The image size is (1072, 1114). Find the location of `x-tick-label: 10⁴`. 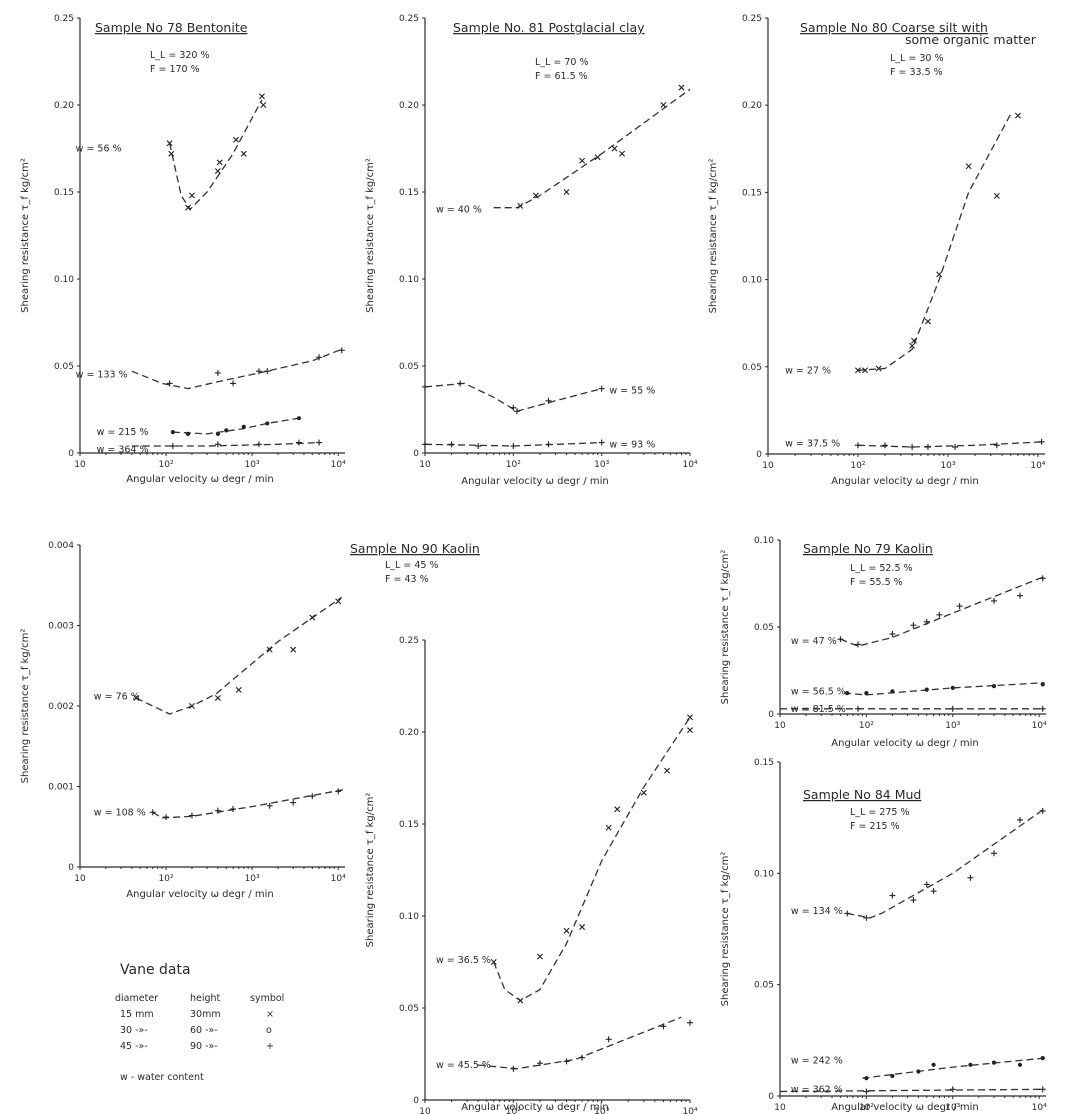

x-tick-label: 10⁴ is located at coordinates (1037, 466).